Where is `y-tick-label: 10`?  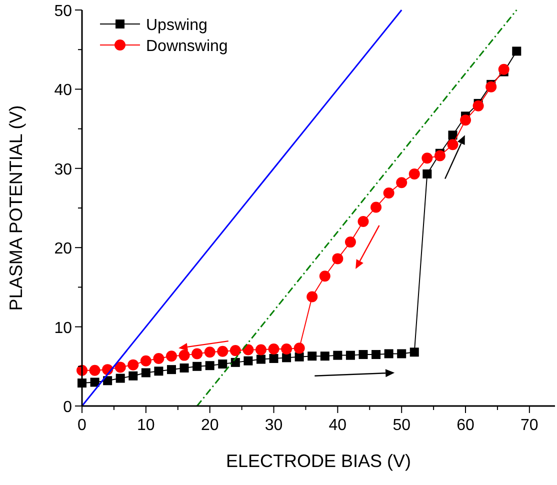 y-tick-label: 10 is located at coordinates (63, 328).